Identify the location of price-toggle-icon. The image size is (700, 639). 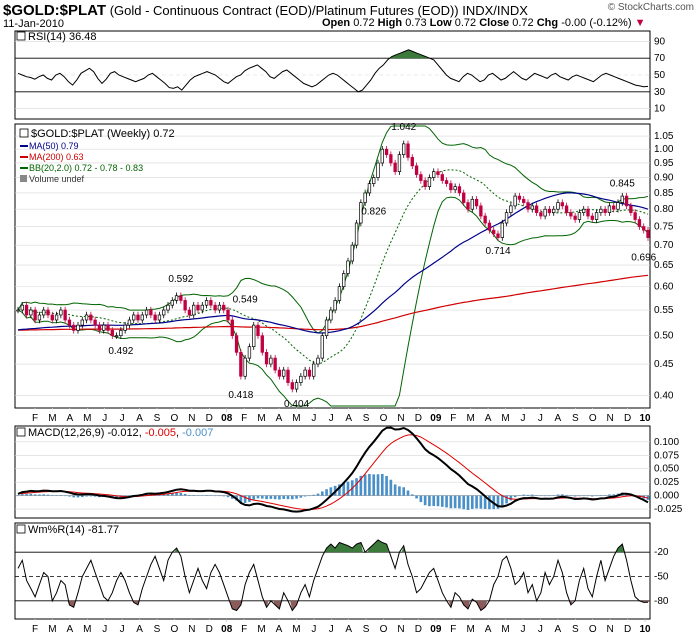
(24, 133).